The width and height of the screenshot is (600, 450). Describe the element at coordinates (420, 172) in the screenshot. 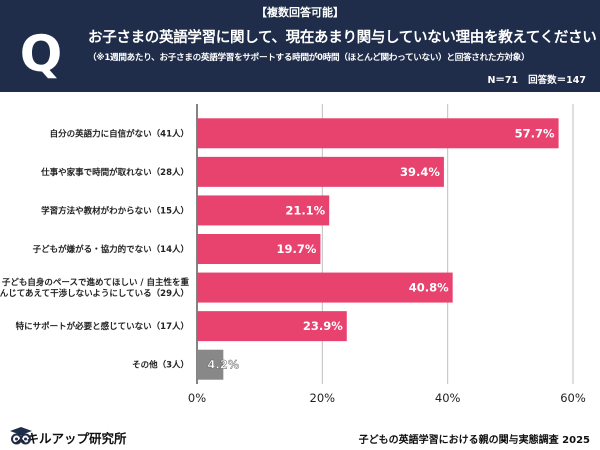

I see `data-label: 39.4%` at that location.